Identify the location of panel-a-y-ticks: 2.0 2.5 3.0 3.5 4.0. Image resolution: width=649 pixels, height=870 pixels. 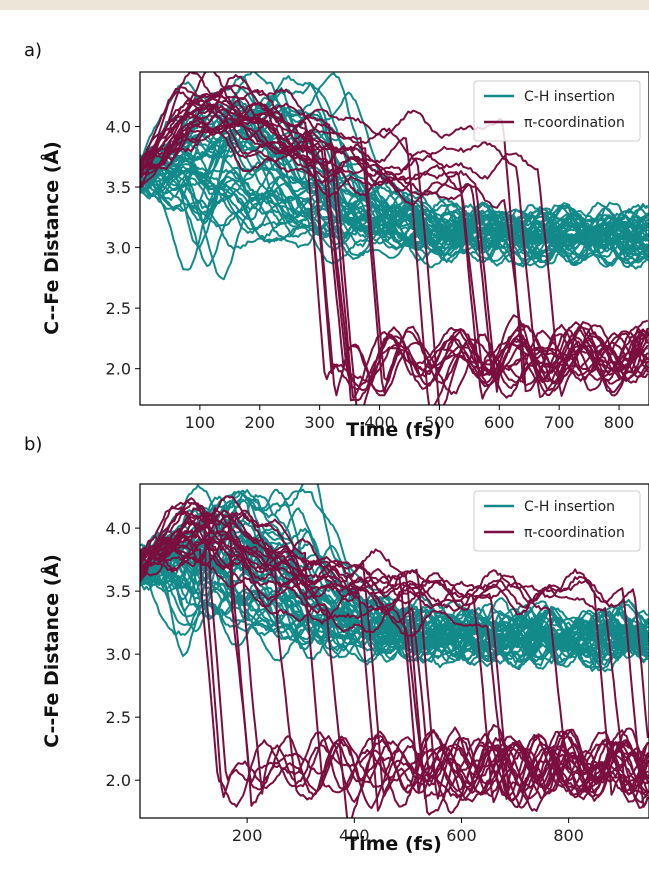
(123, 248).